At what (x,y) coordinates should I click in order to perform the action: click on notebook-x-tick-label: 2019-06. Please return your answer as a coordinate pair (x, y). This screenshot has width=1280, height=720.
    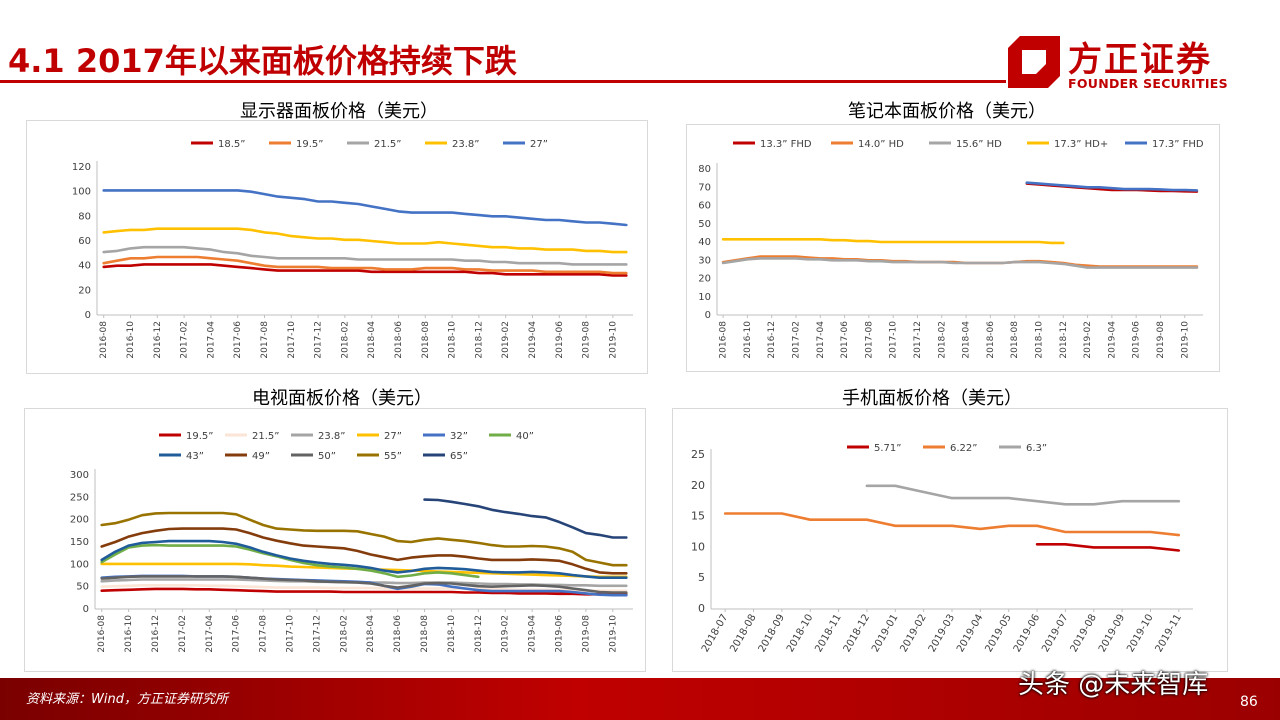
    Looking at the image, I should click on (1137, 340).